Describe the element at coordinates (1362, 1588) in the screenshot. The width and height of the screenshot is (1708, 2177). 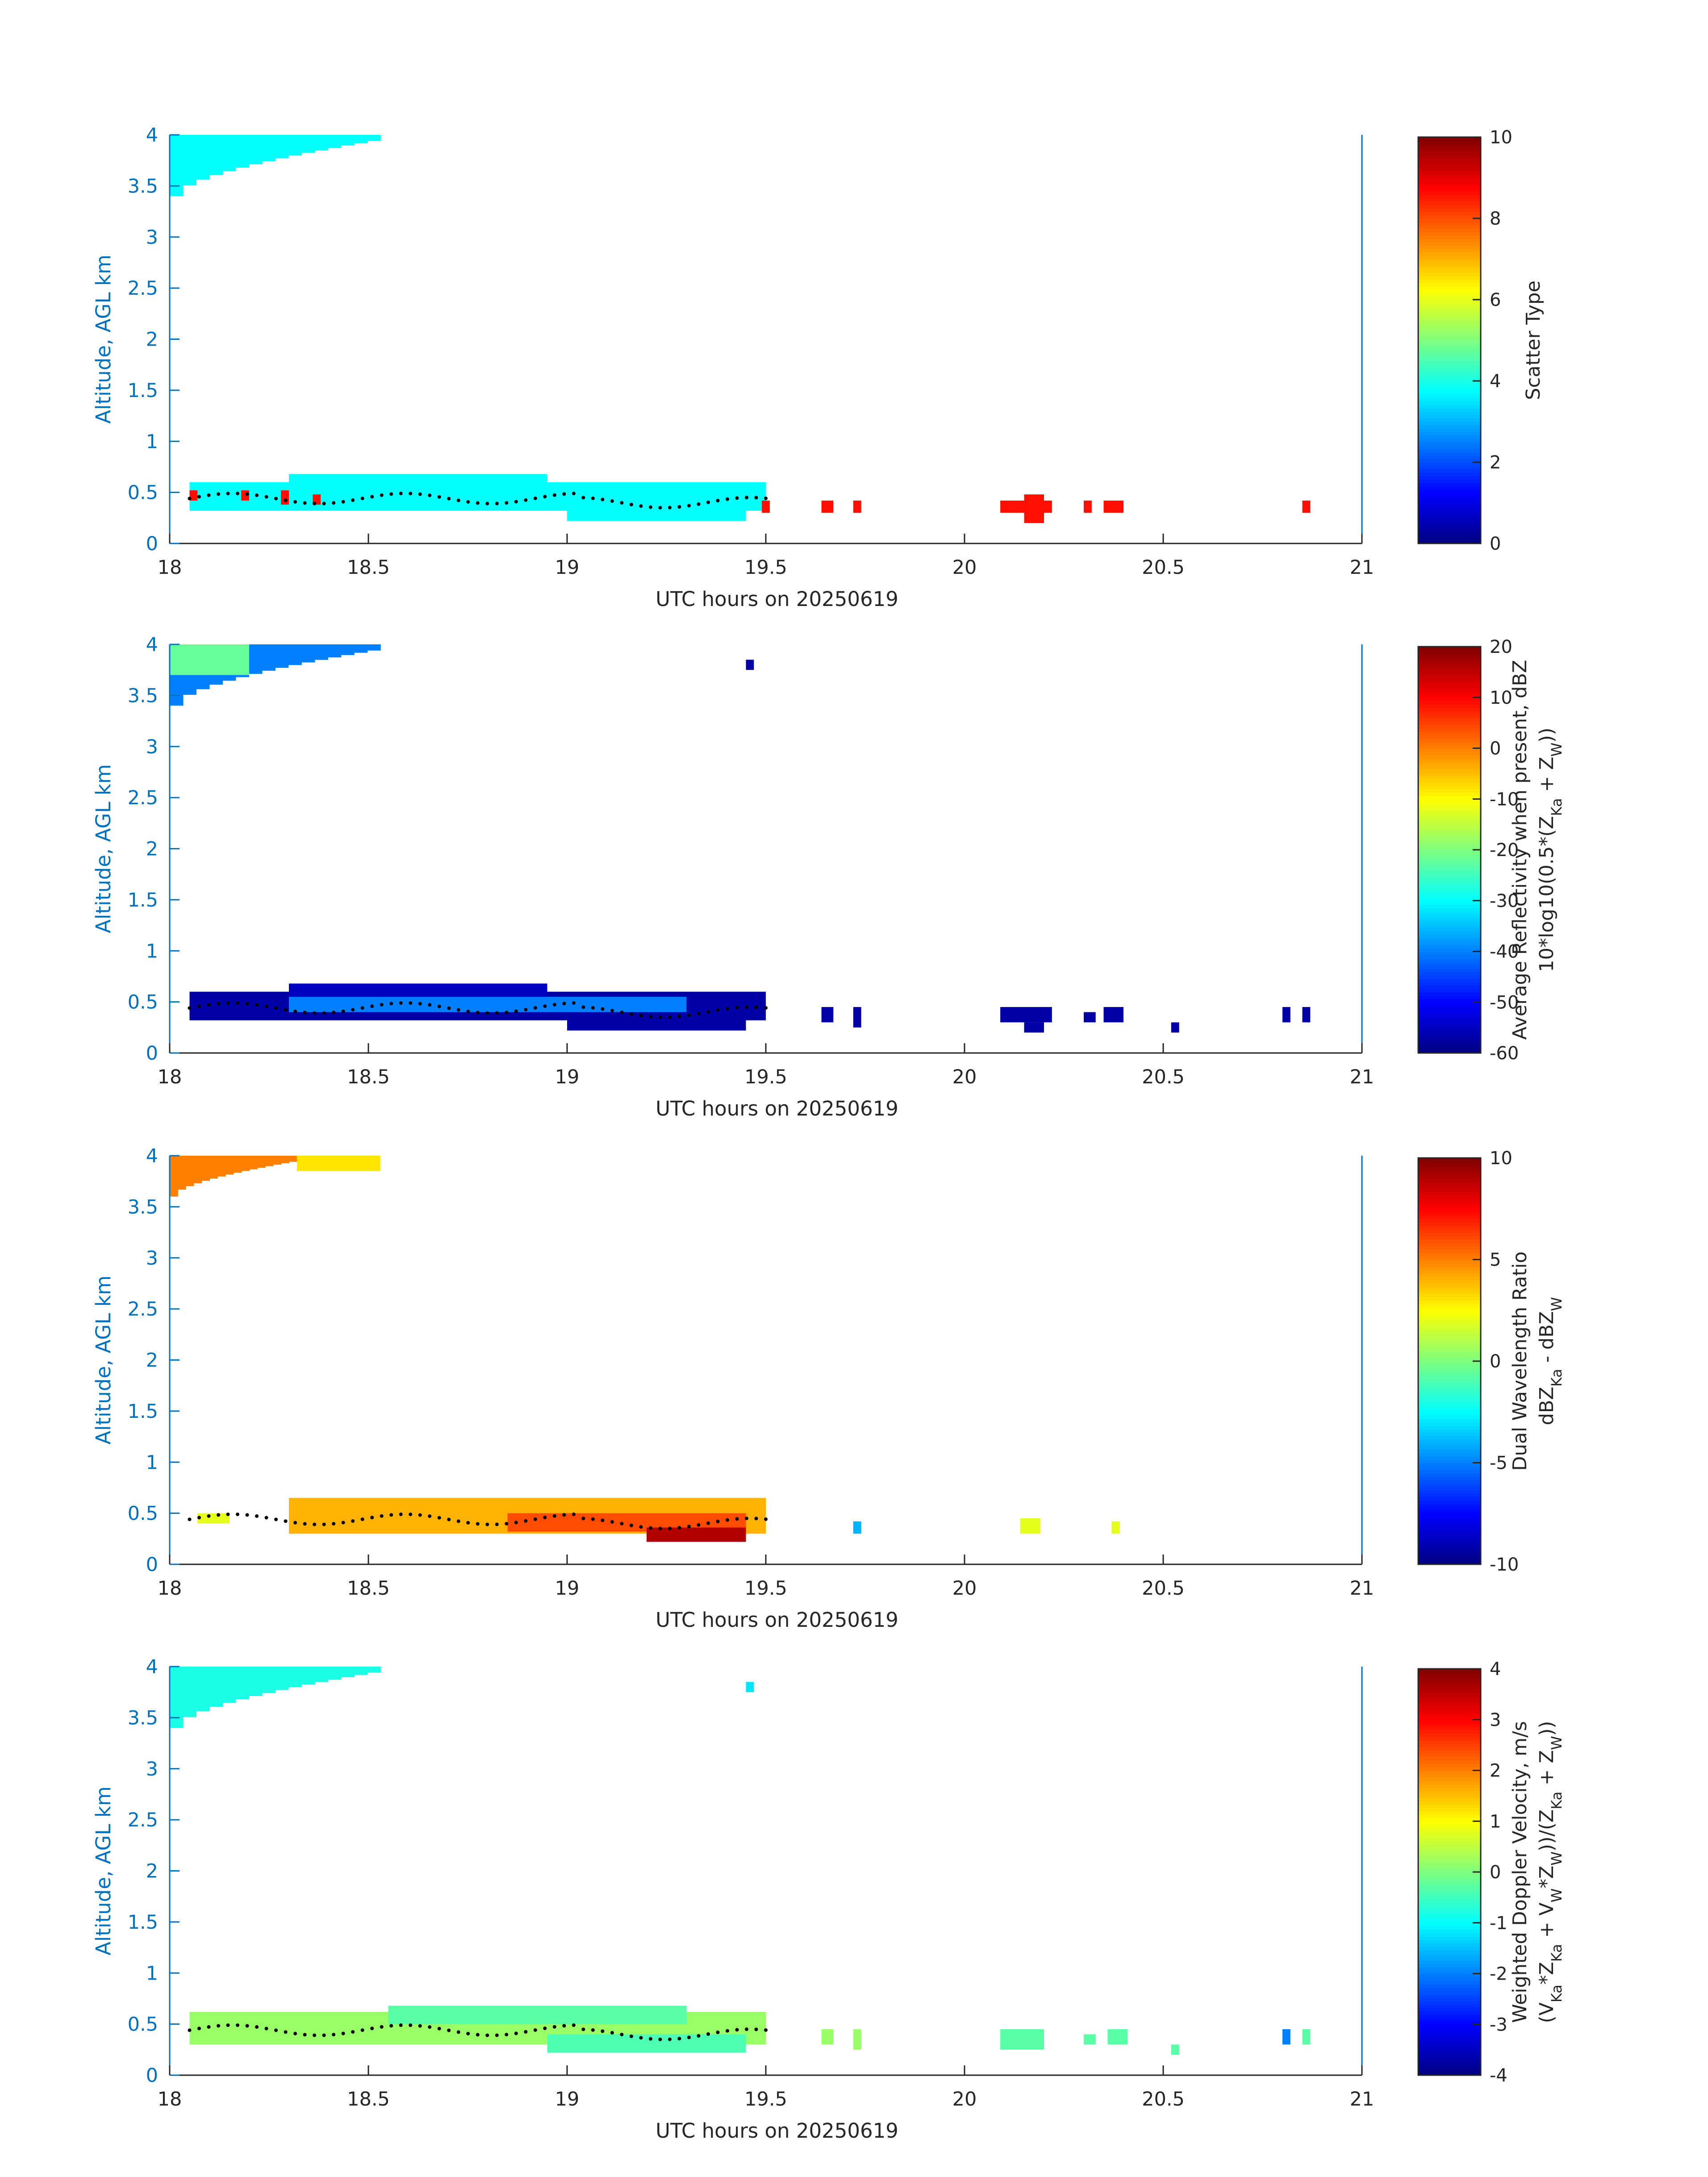
I see `x-tick-label: 21` at that location.